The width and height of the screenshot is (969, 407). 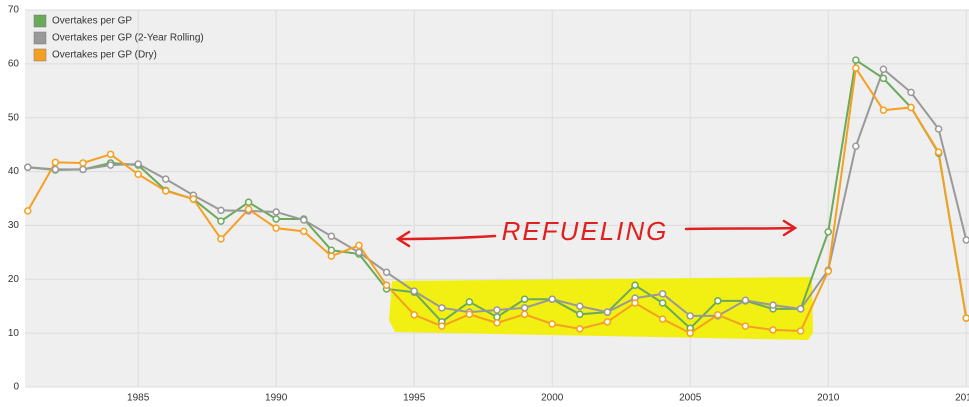 What do you see at coordinates (601, 308) in the screenshot?
I see `highlight` at bounding box center [601, 308].